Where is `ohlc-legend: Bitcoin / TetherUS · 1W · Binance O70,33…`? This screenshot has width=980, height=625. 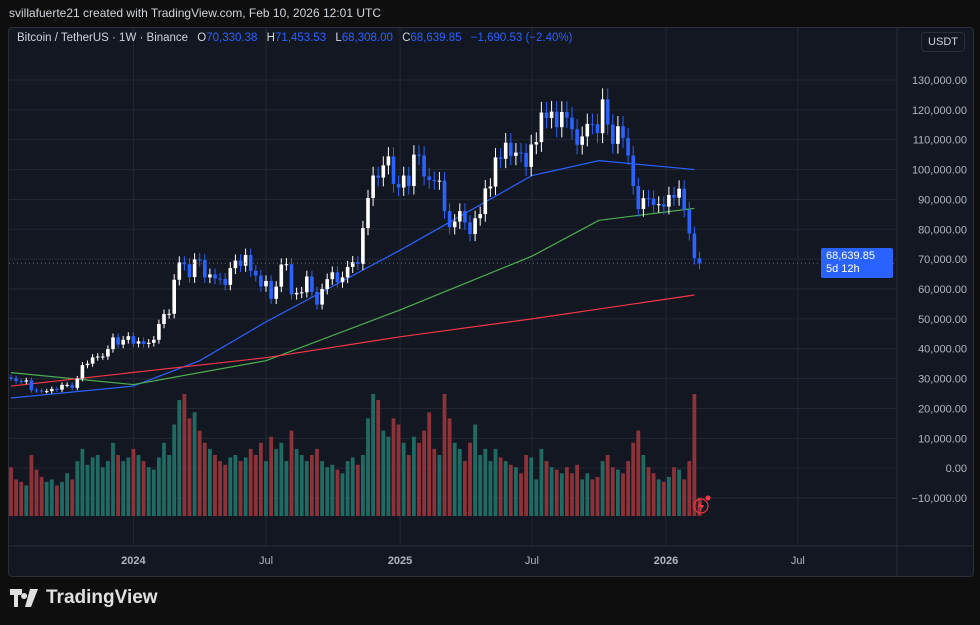 ohlc-legend: Bitcoin / TetherUS · 1W · Binance O70,33… is located at coordinates (294, 38).